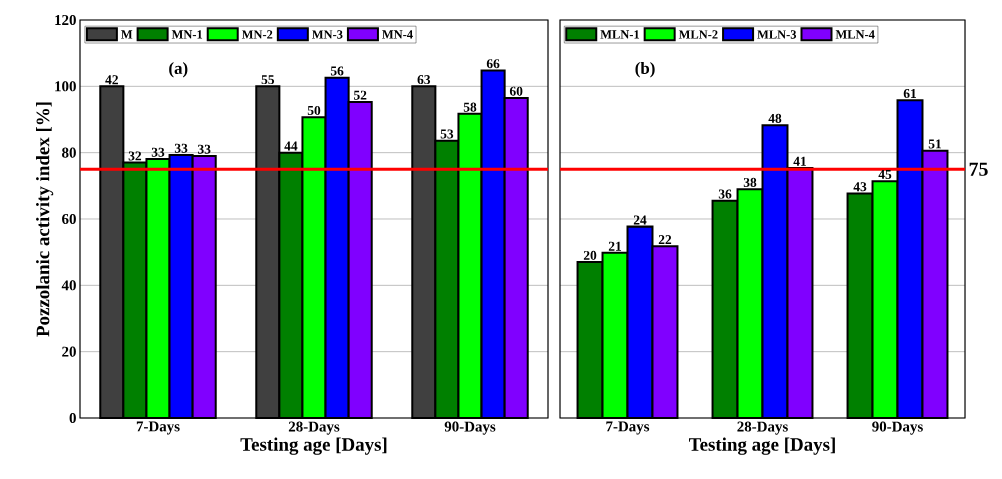 This screenshot has height=479, width=1002. Describe the element at coordinates (337, 71) in the screenshot. I see `annotation: 56` at that location.